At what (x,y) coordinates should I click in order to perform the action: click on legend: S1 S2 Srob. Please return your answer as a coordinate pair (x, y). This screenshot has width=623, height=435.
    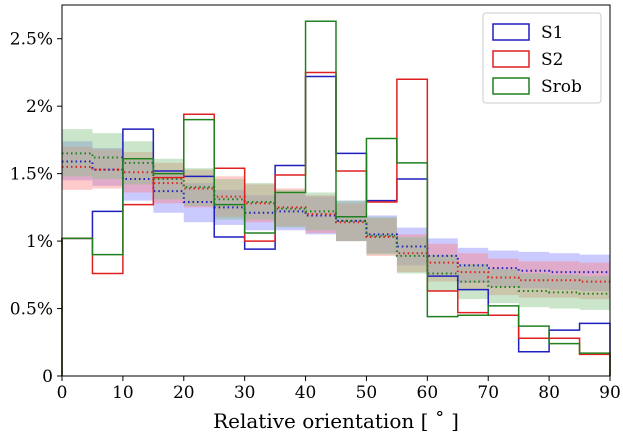
    Looking at the image, I should click on (542, 58).